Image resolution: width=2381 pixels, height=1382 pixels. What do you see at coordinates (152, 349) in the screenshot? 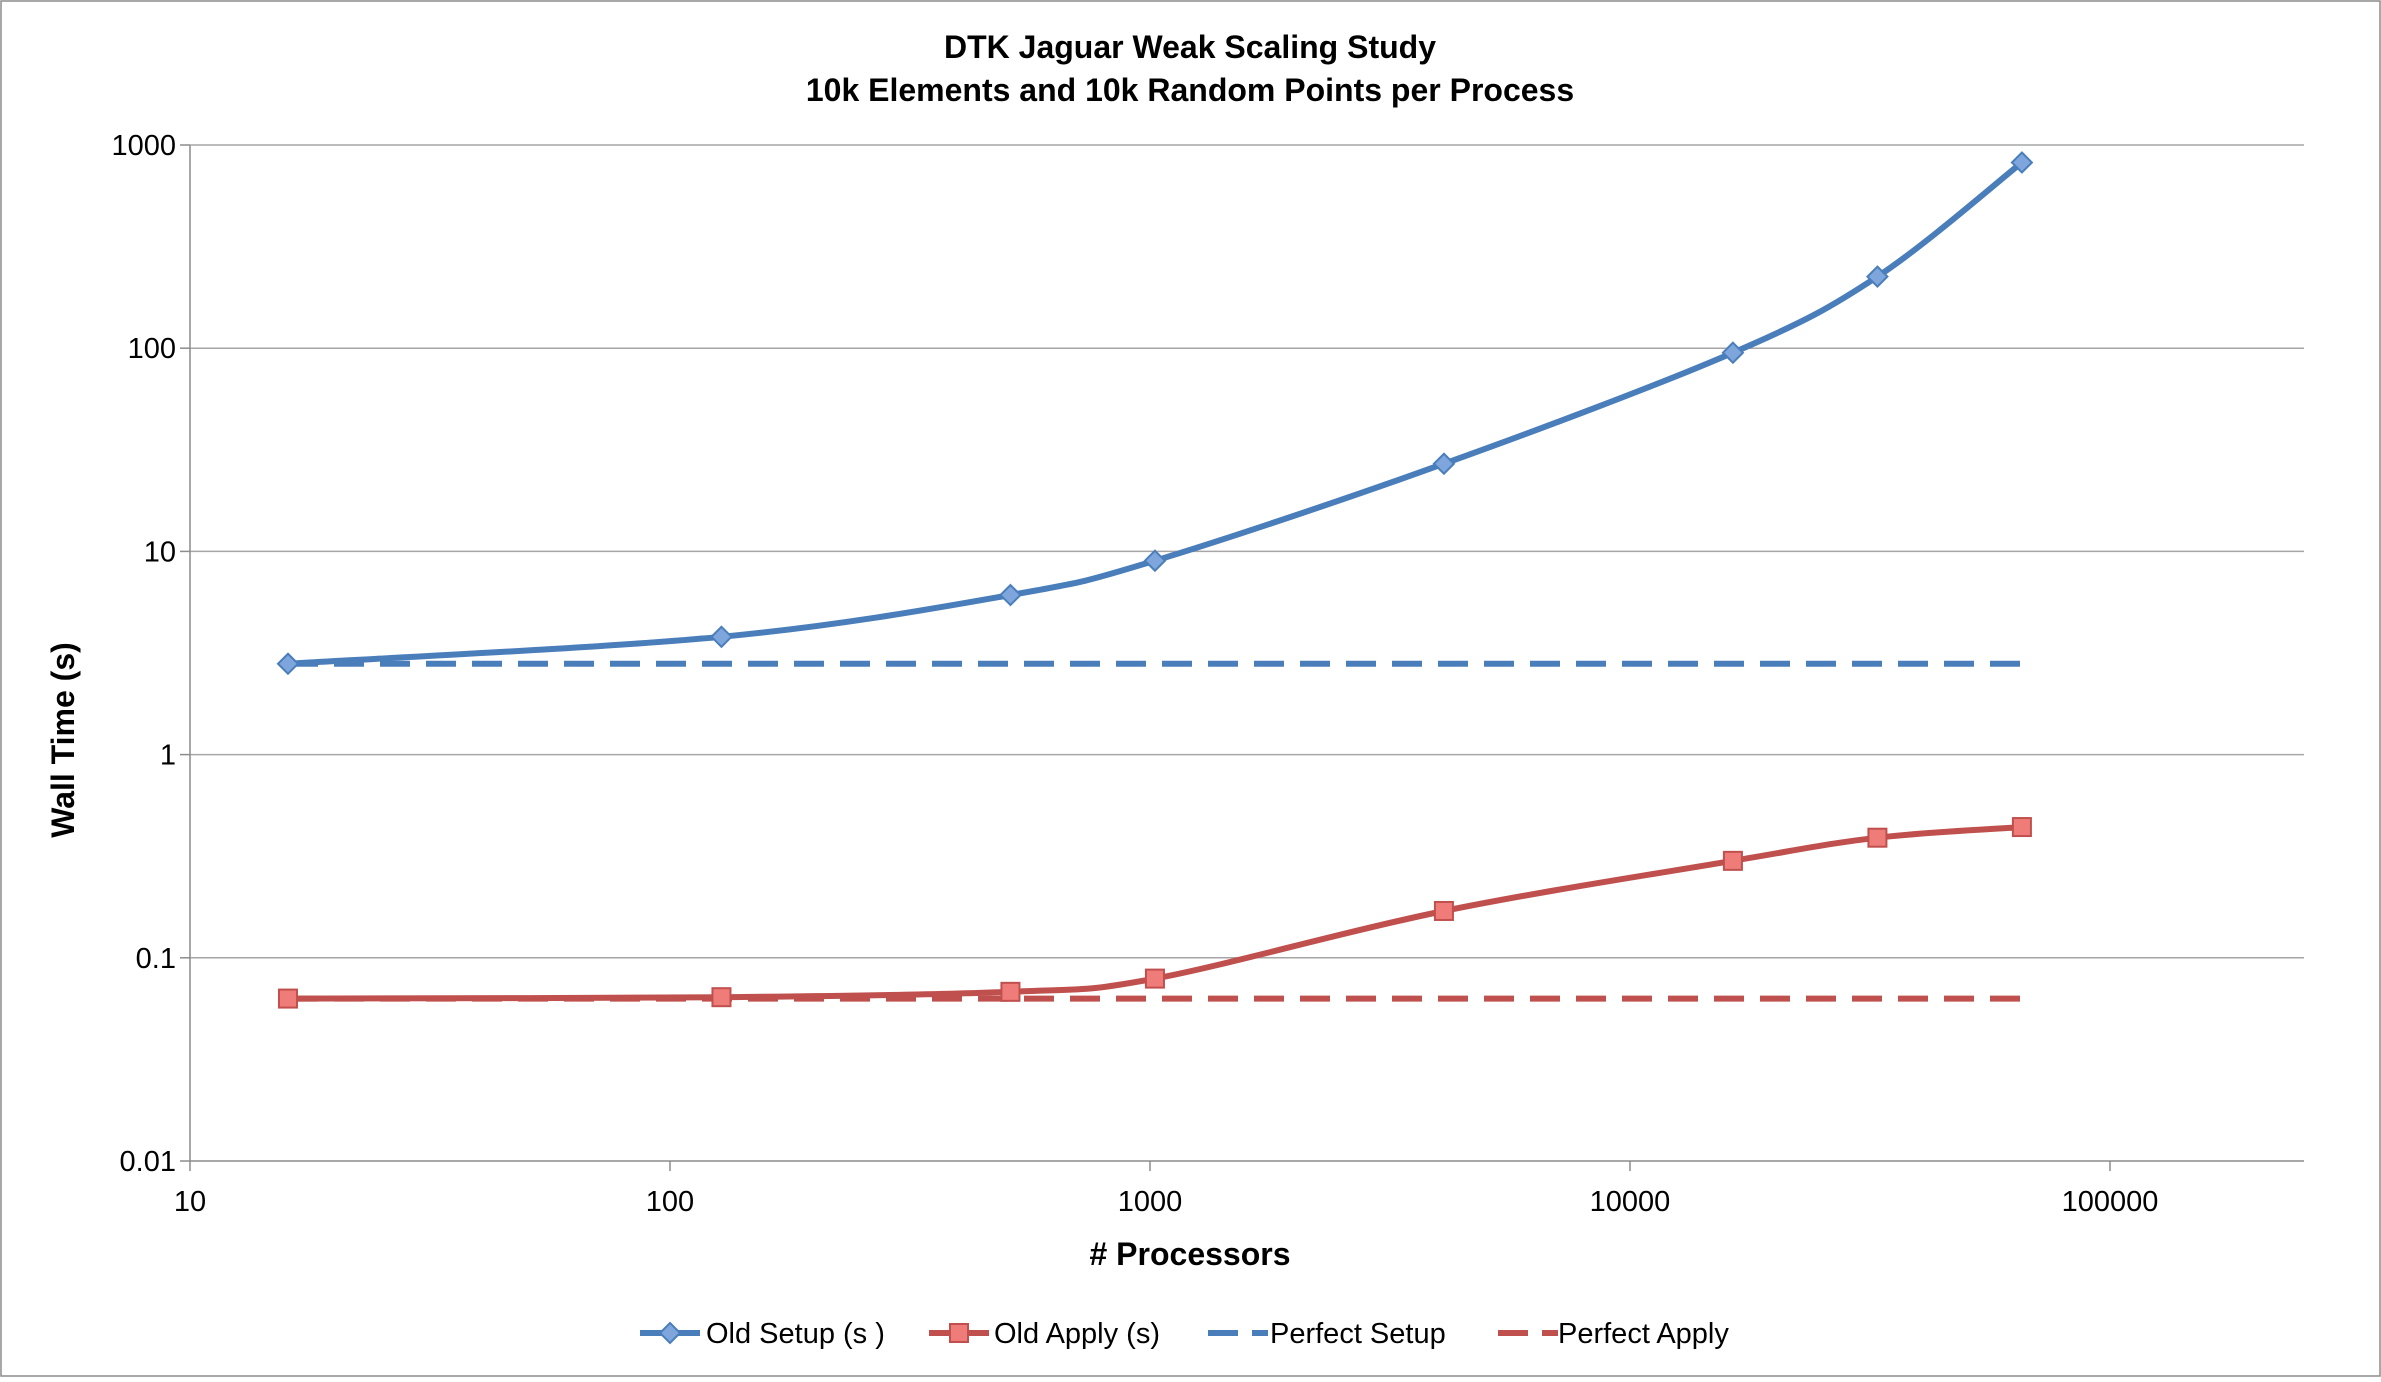
I see `y-tick-label: 100` at bounding box center [152, 349].